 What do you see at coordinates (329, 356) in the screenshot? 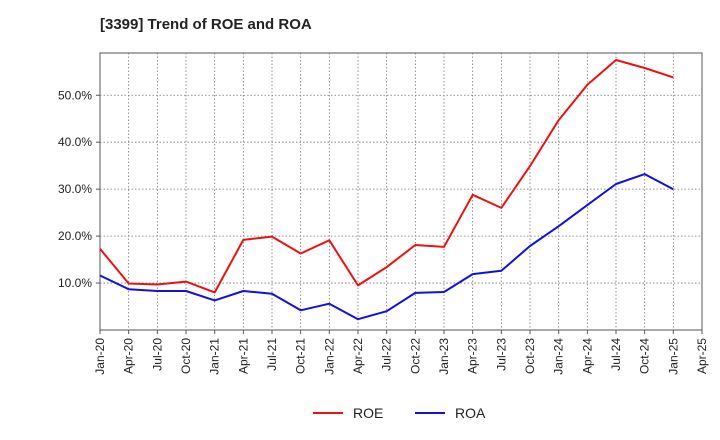
I see `x-tick-label: Jan-22` at bounding box center [329, 356].